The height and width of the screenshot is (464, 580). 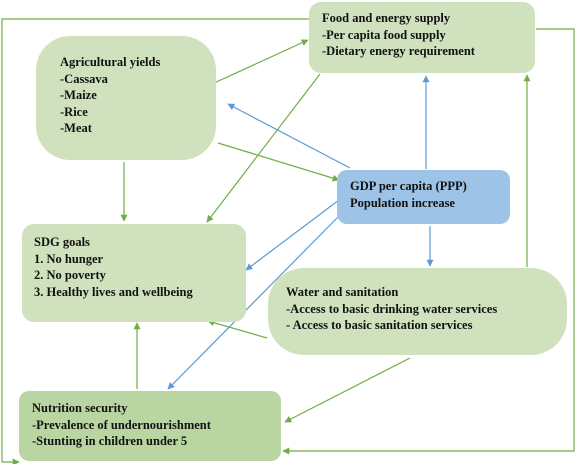 I want to click on gdp-to-sdg-arrow, so click(x=292, y=235).